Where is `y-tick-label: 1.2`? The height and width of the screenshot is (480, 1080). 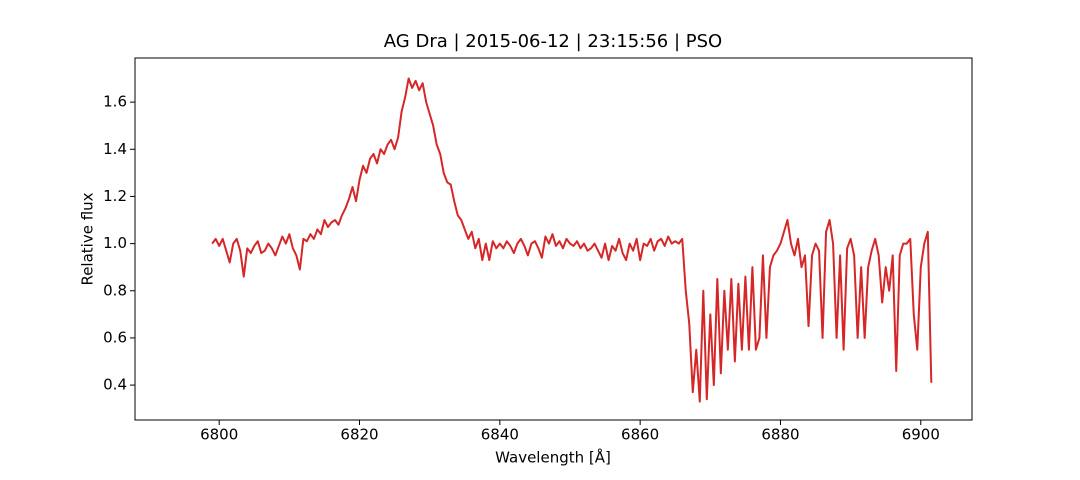 y-tick-label: 1.2 is located at coordinates (115, 196).